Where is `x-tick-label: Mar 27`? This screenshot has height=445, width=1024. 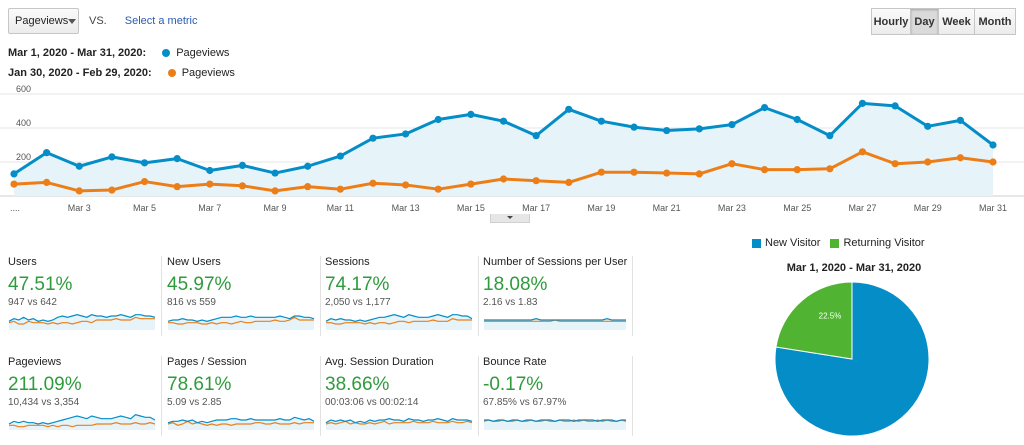
x-tick-label: Mar 27 is located at coordinates (862, 208).